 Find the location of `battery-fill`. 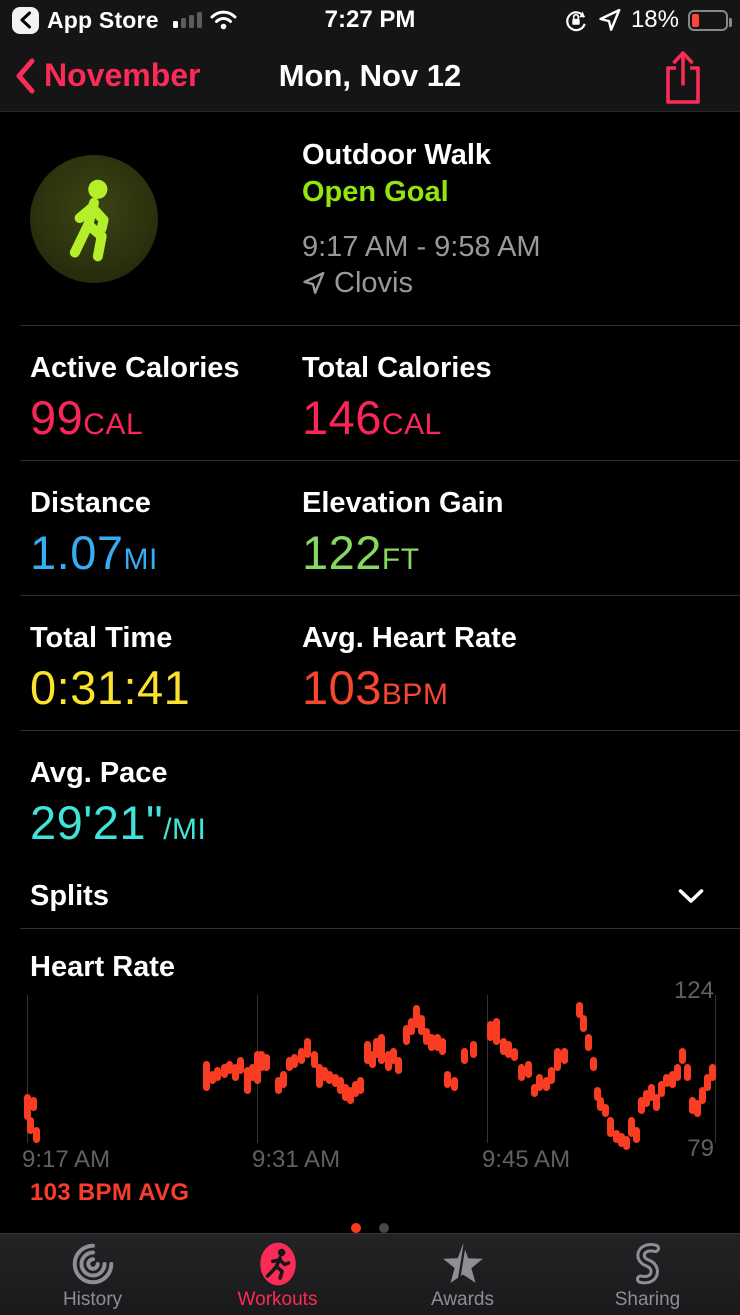

battery-fill is located at coordinates (695, 20).